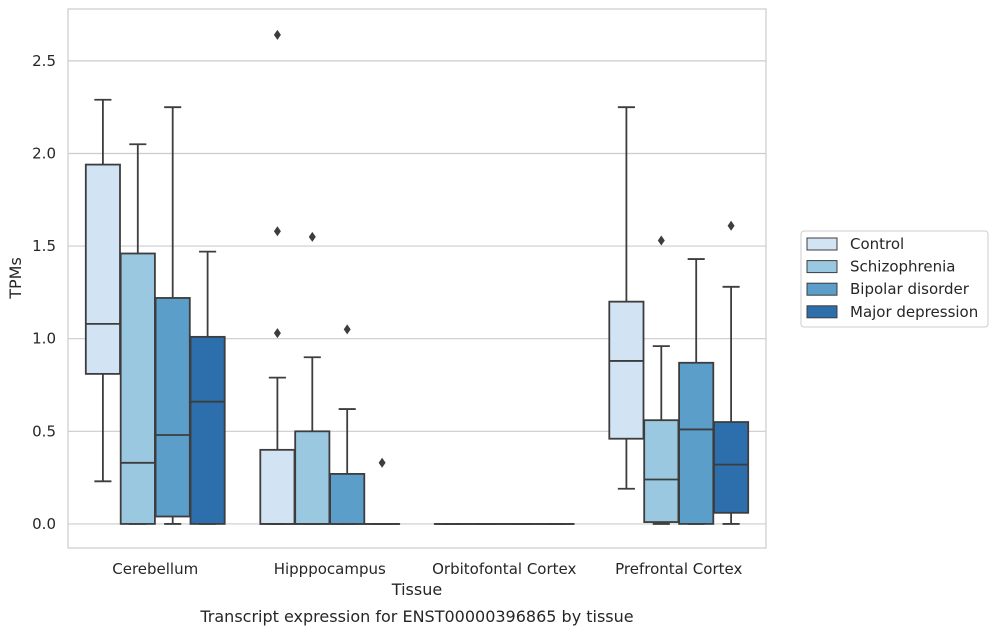 The width and height of the screenshot is (997, 634). Describe the element at coordinates (44, 339) in the screenshot. I see `y-tick-label: 1.0` at that location.